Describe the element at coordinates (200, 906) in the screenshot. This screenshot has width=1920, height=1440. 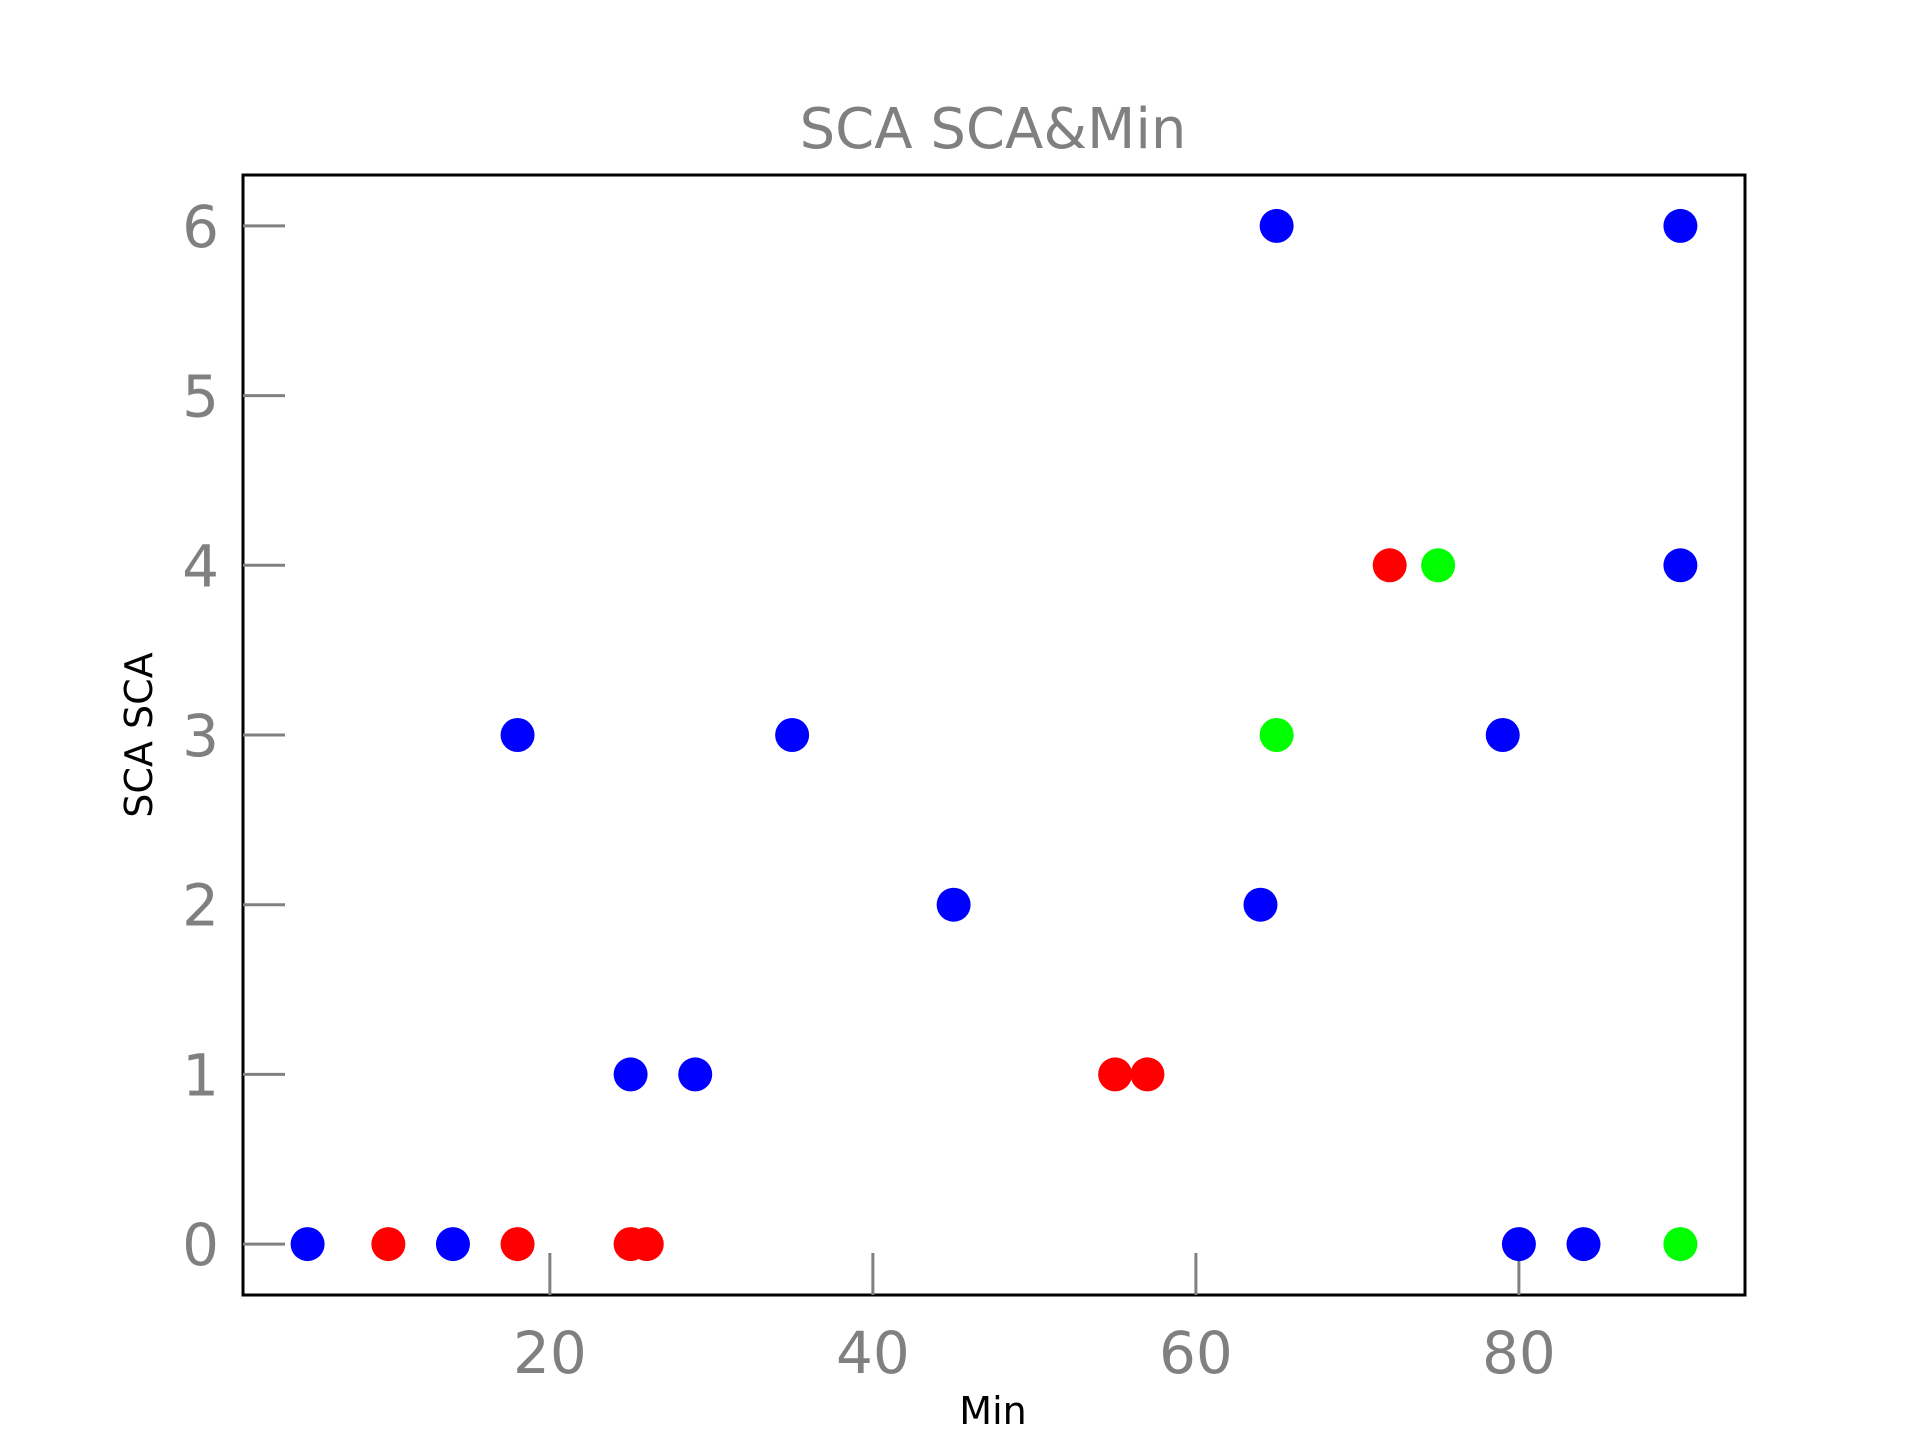
I see `y-tick-label: 2` at that location.